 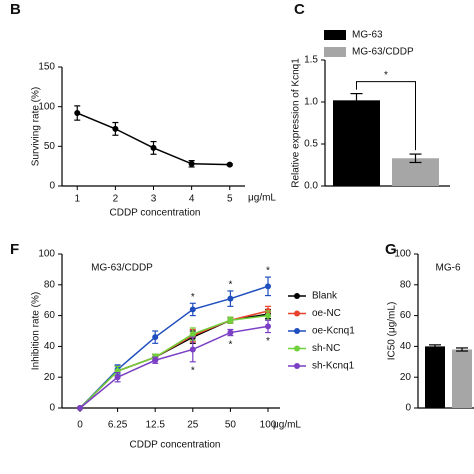 What do you see at coordinates (392, 331) in the screenshot?
I see `y-axis-label: IC50 (μg/mL)` at bounding box center [392, 331].